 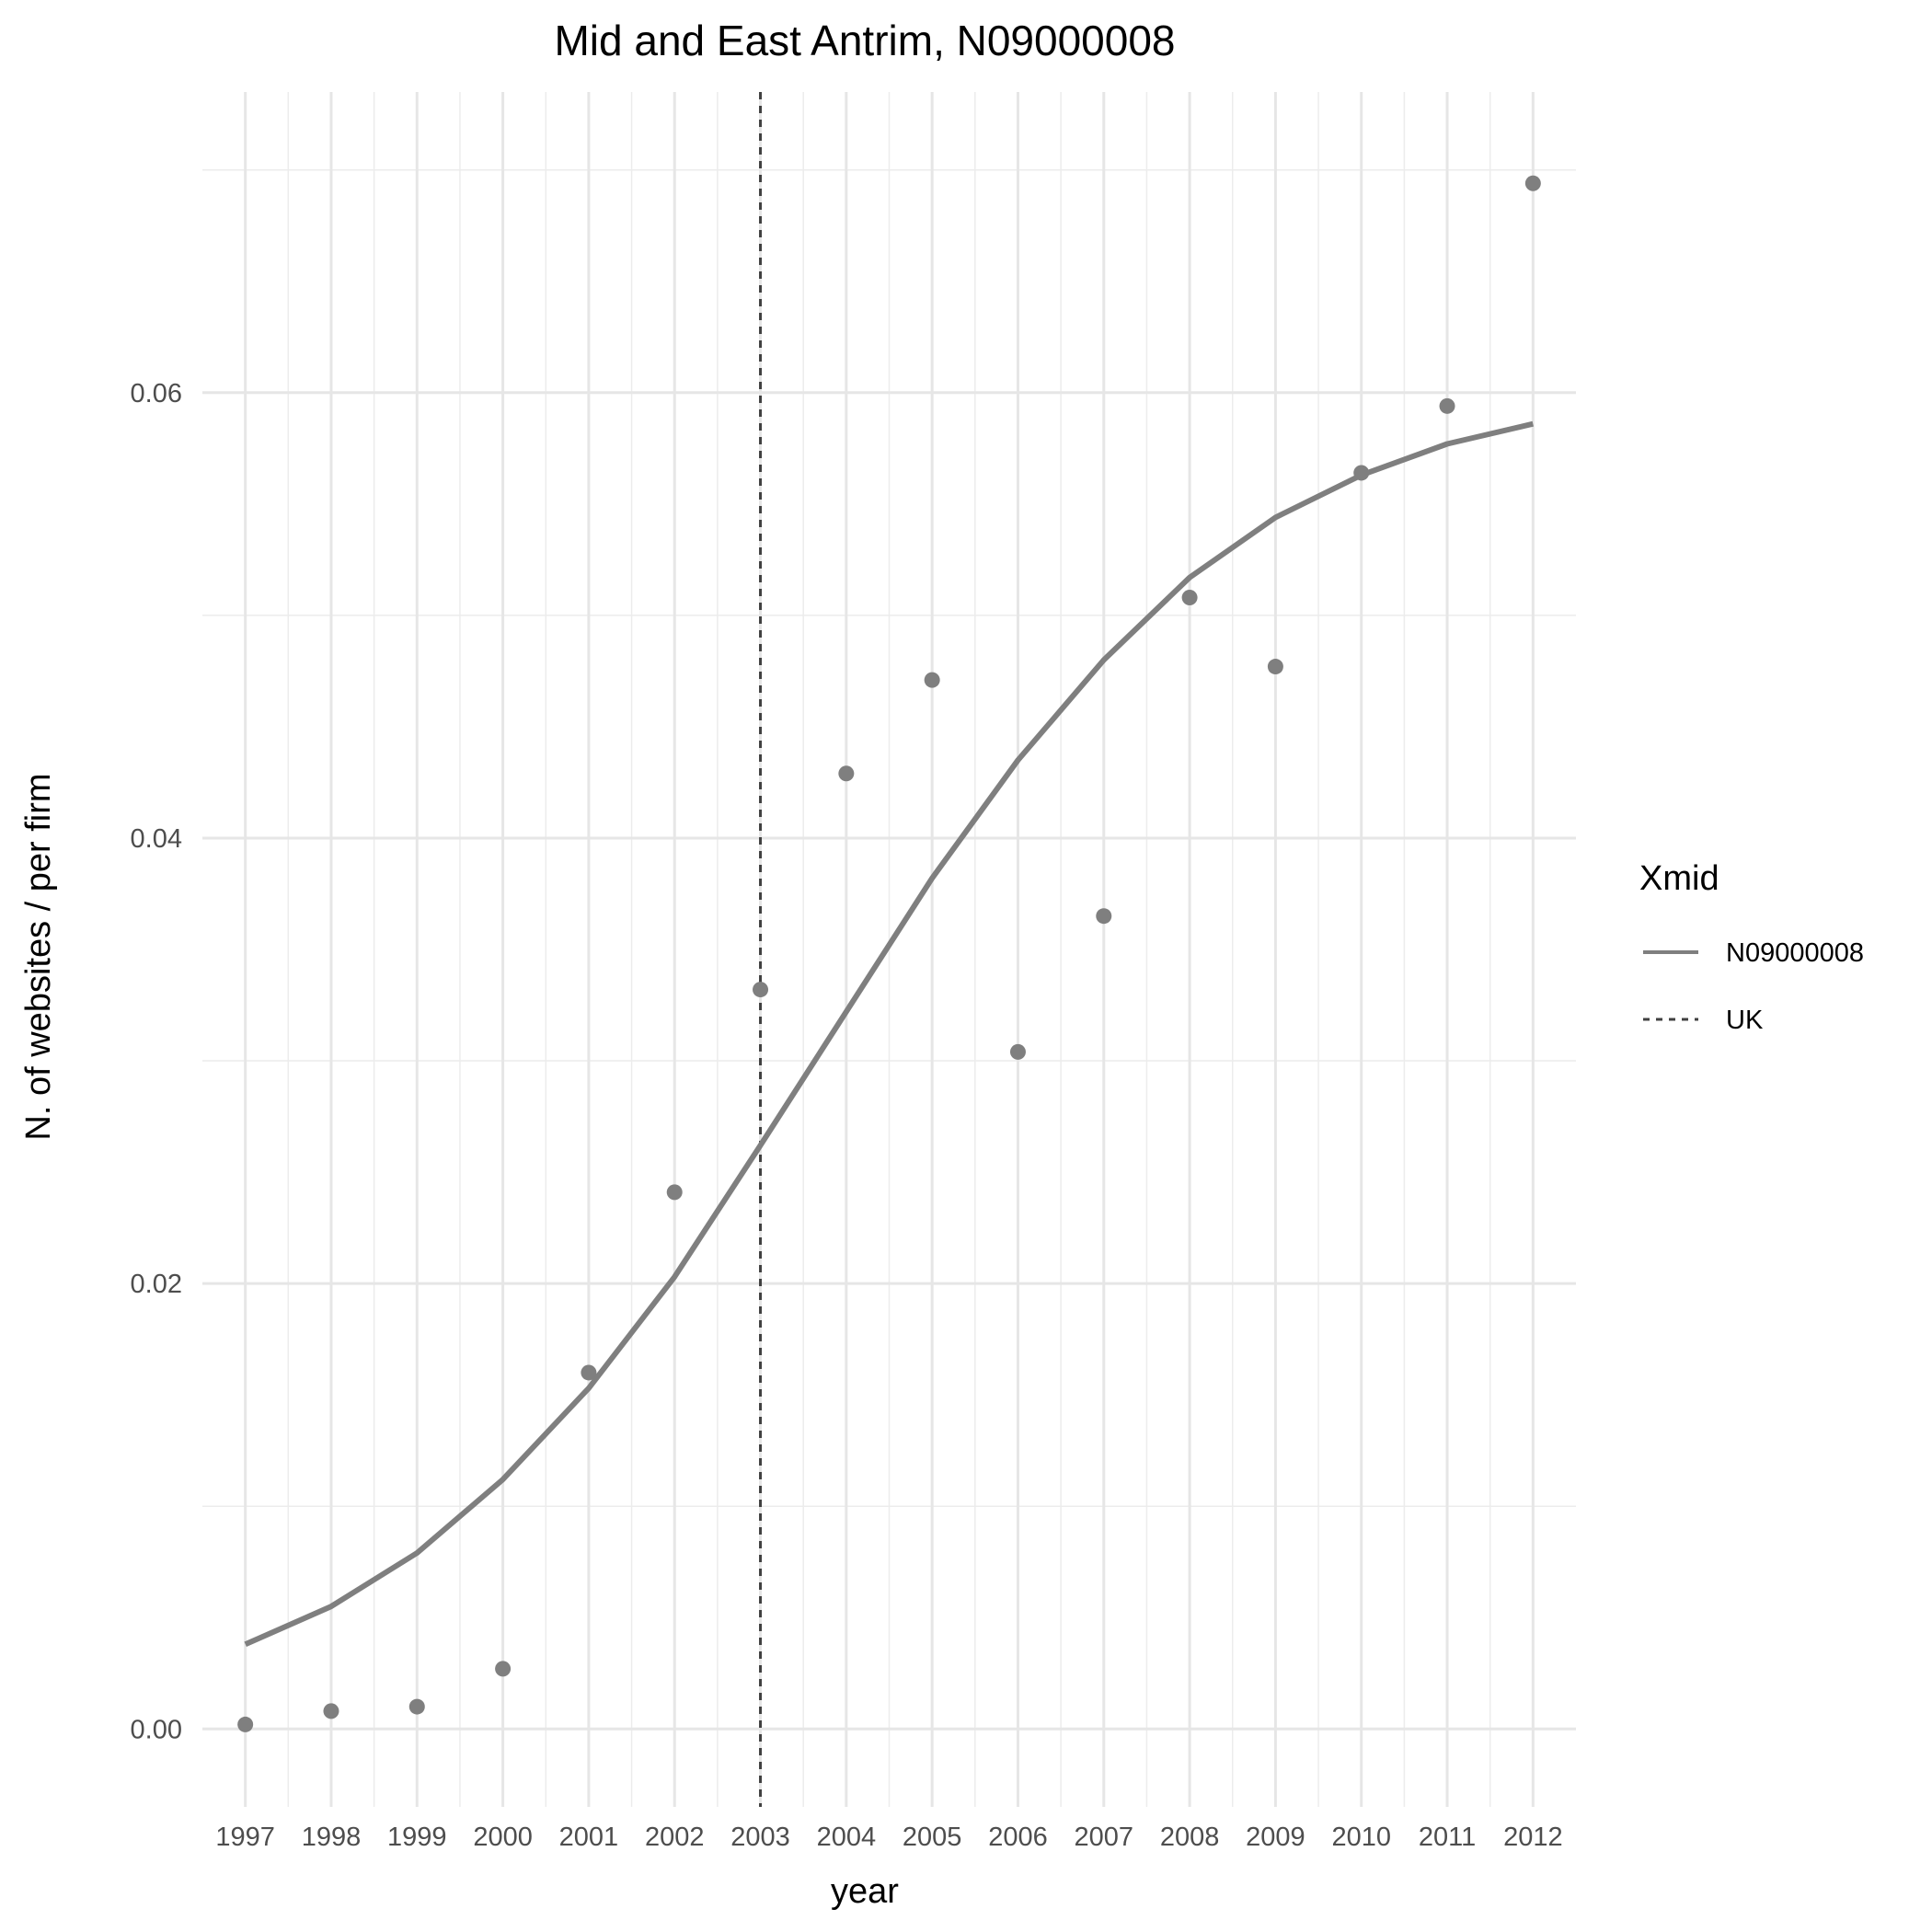 I want to click on y-axis-tick-labels: 0.00 0.02 0.04 0.06, so click(x=156, y=1061).